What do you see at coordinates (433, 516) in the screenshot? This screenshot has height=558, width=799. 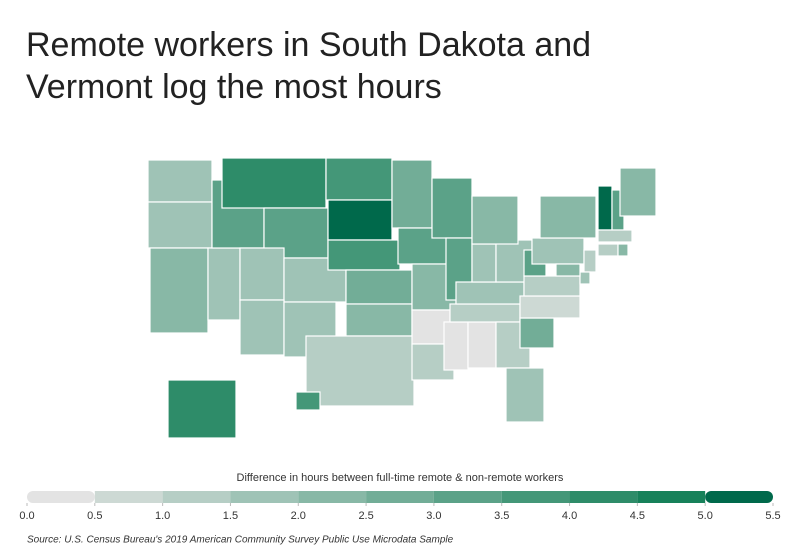 I see `legend-tick-label: 3.0` at bounding box center [433, 516].